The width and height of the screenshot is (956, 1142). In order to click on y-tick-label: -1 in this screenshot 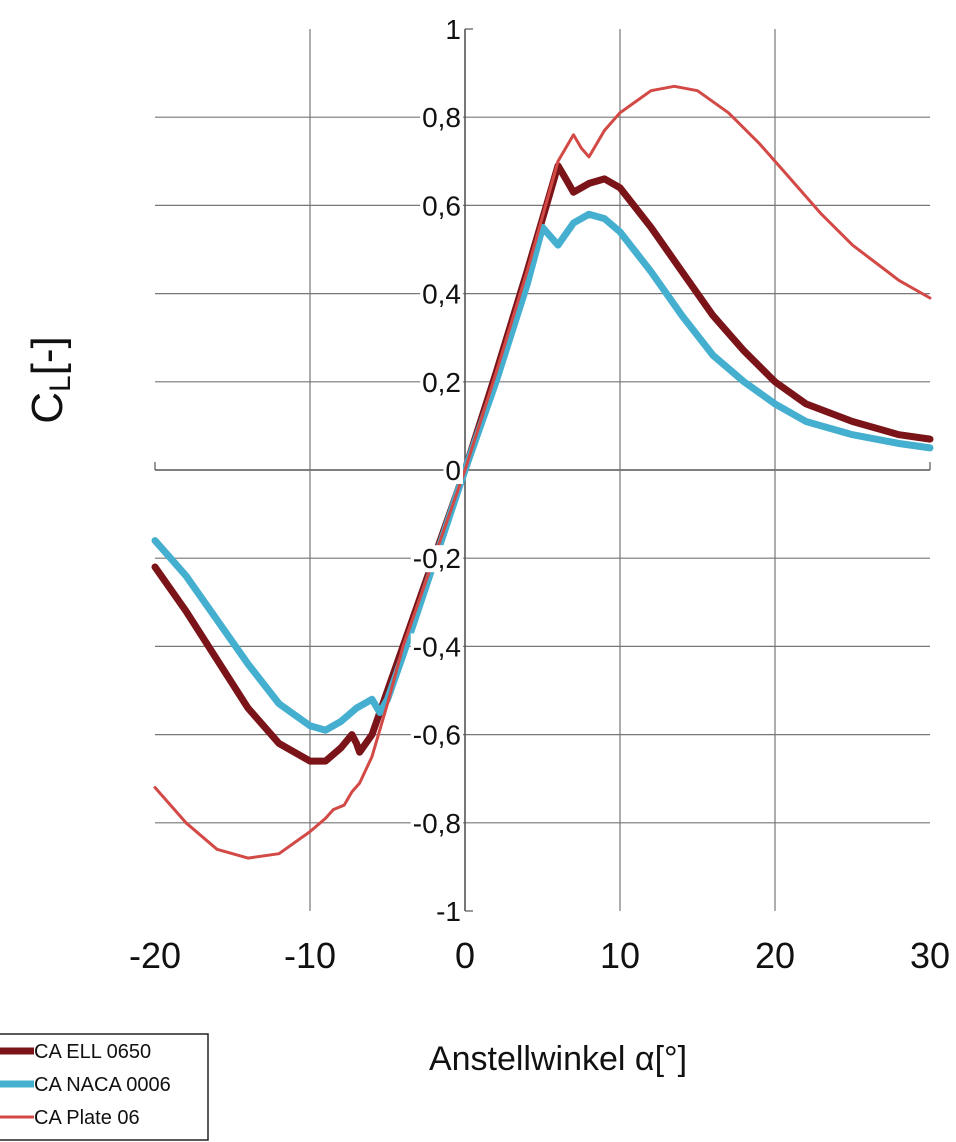, I will do `click(448, 911)`.